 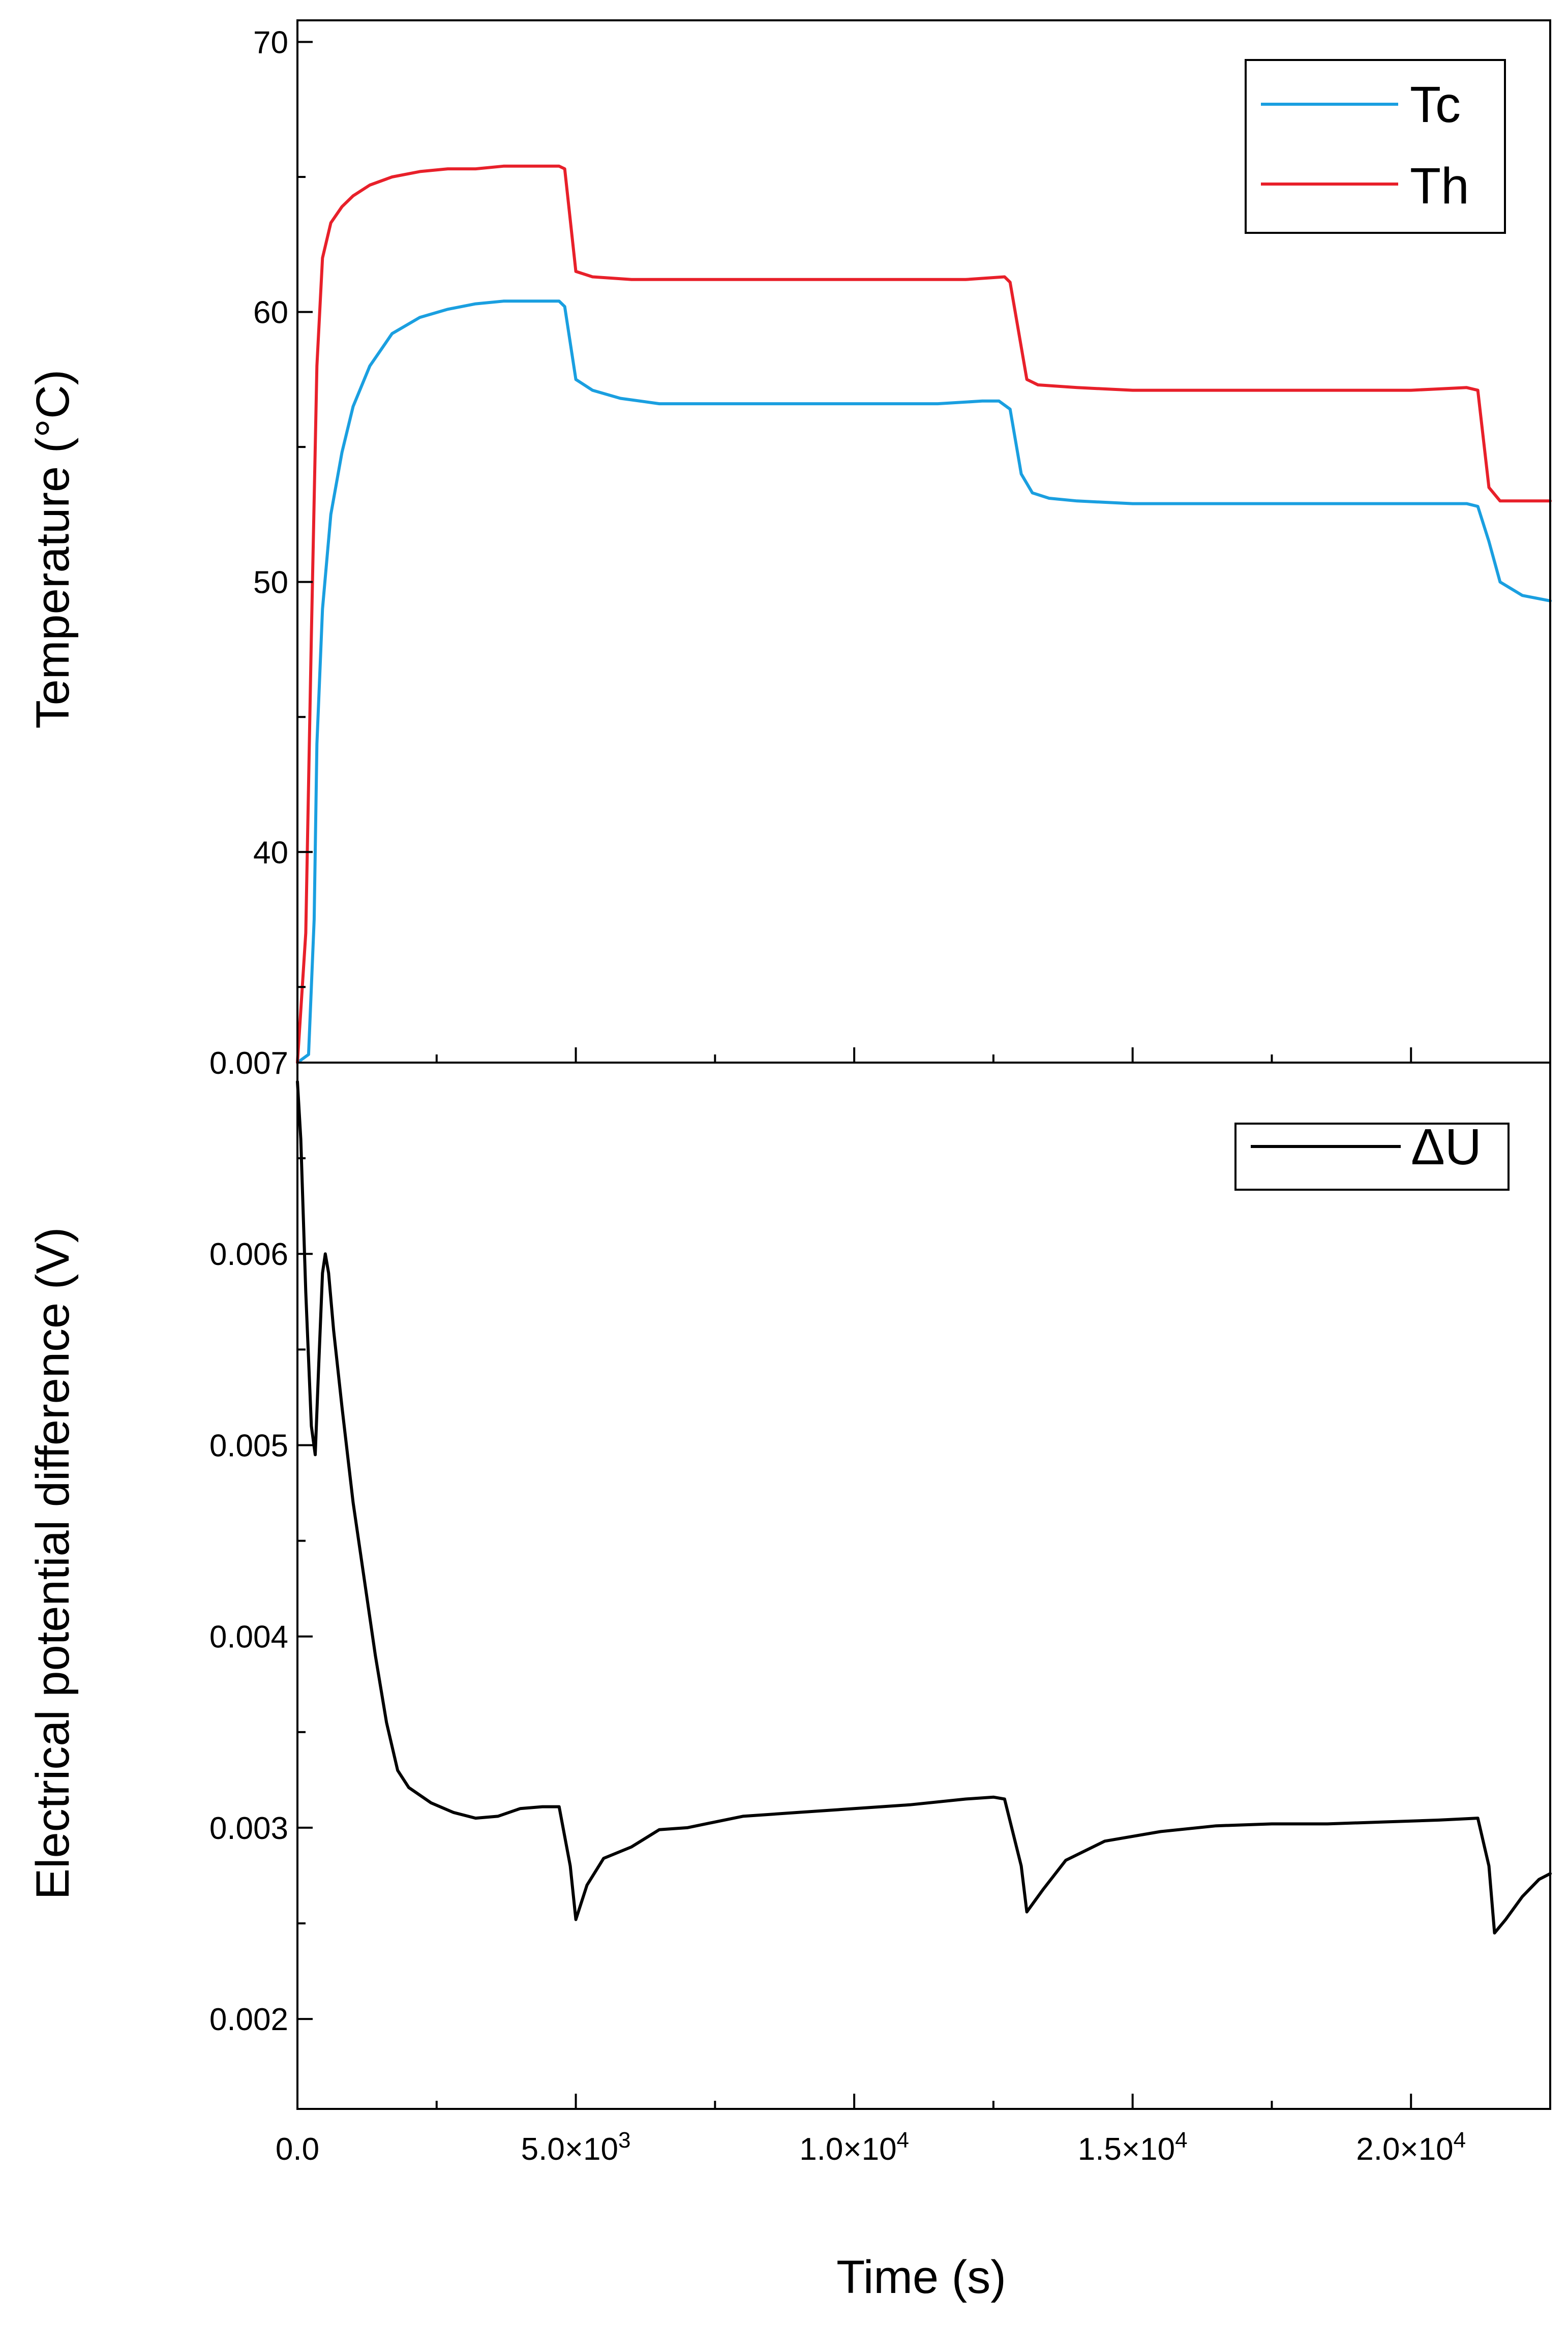 What do you see at coordinates (261, 1541) in the screenshot?
I see `voltage-y-ticks: 0.002 0.003 0.004 0.005 0.006 0.007` at bounding box center [261, 1541].